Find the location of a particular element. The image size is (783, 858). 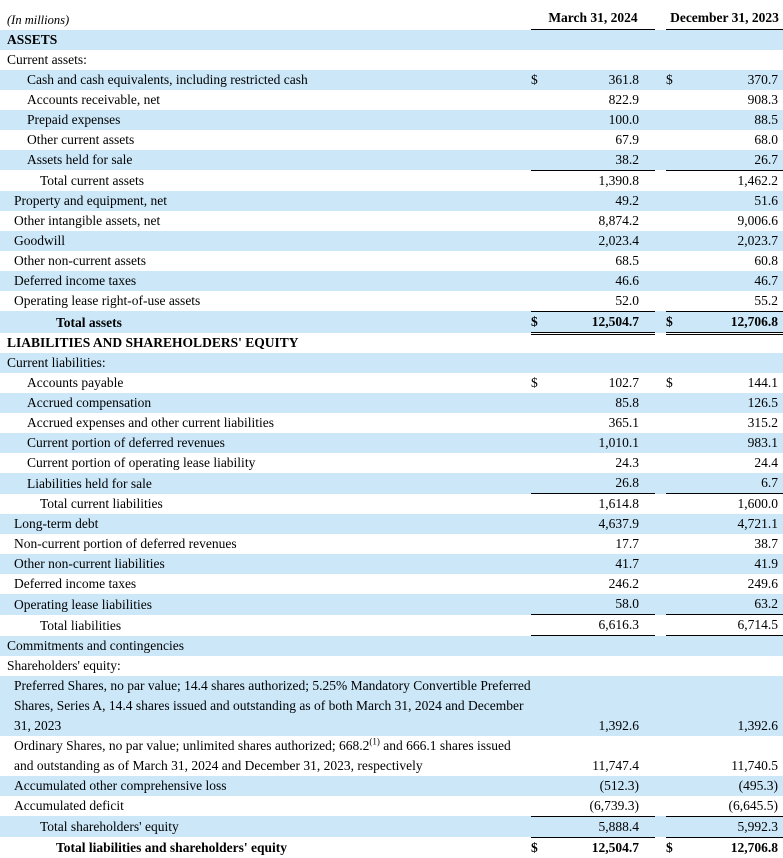

footnote-marker: (1) is located at coordinates (374, 741).